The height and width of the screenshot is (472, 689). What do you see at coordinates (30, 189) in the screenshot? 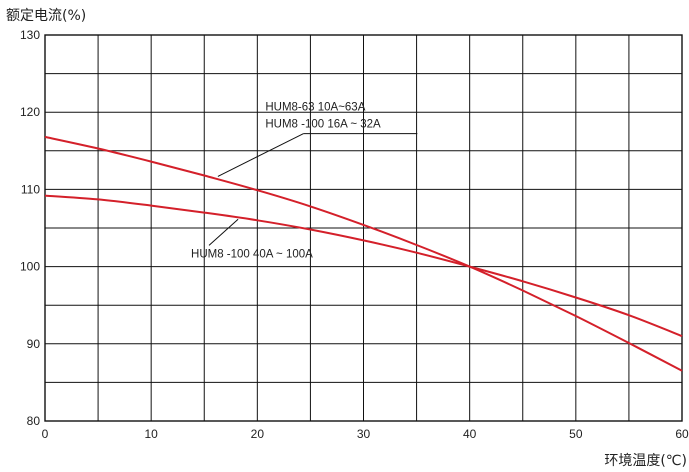
I see `y-tick-label: 110` at bounding box center [30, 189].